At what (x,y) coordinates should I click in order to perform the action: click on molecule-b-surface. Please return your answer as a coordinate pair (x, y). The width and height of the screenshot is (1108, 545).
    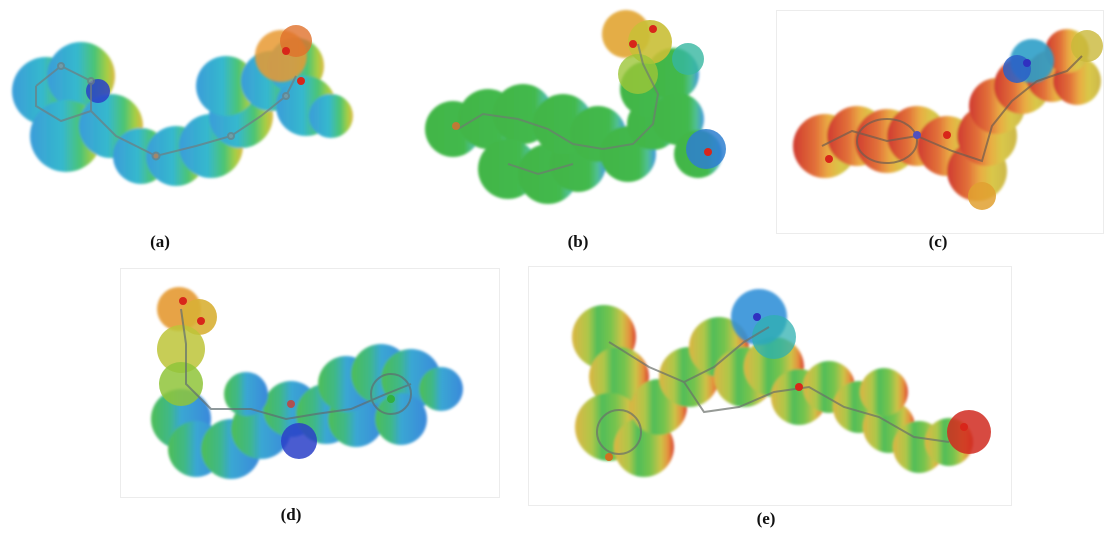
    Looking at the image, I should click on (575, 107).